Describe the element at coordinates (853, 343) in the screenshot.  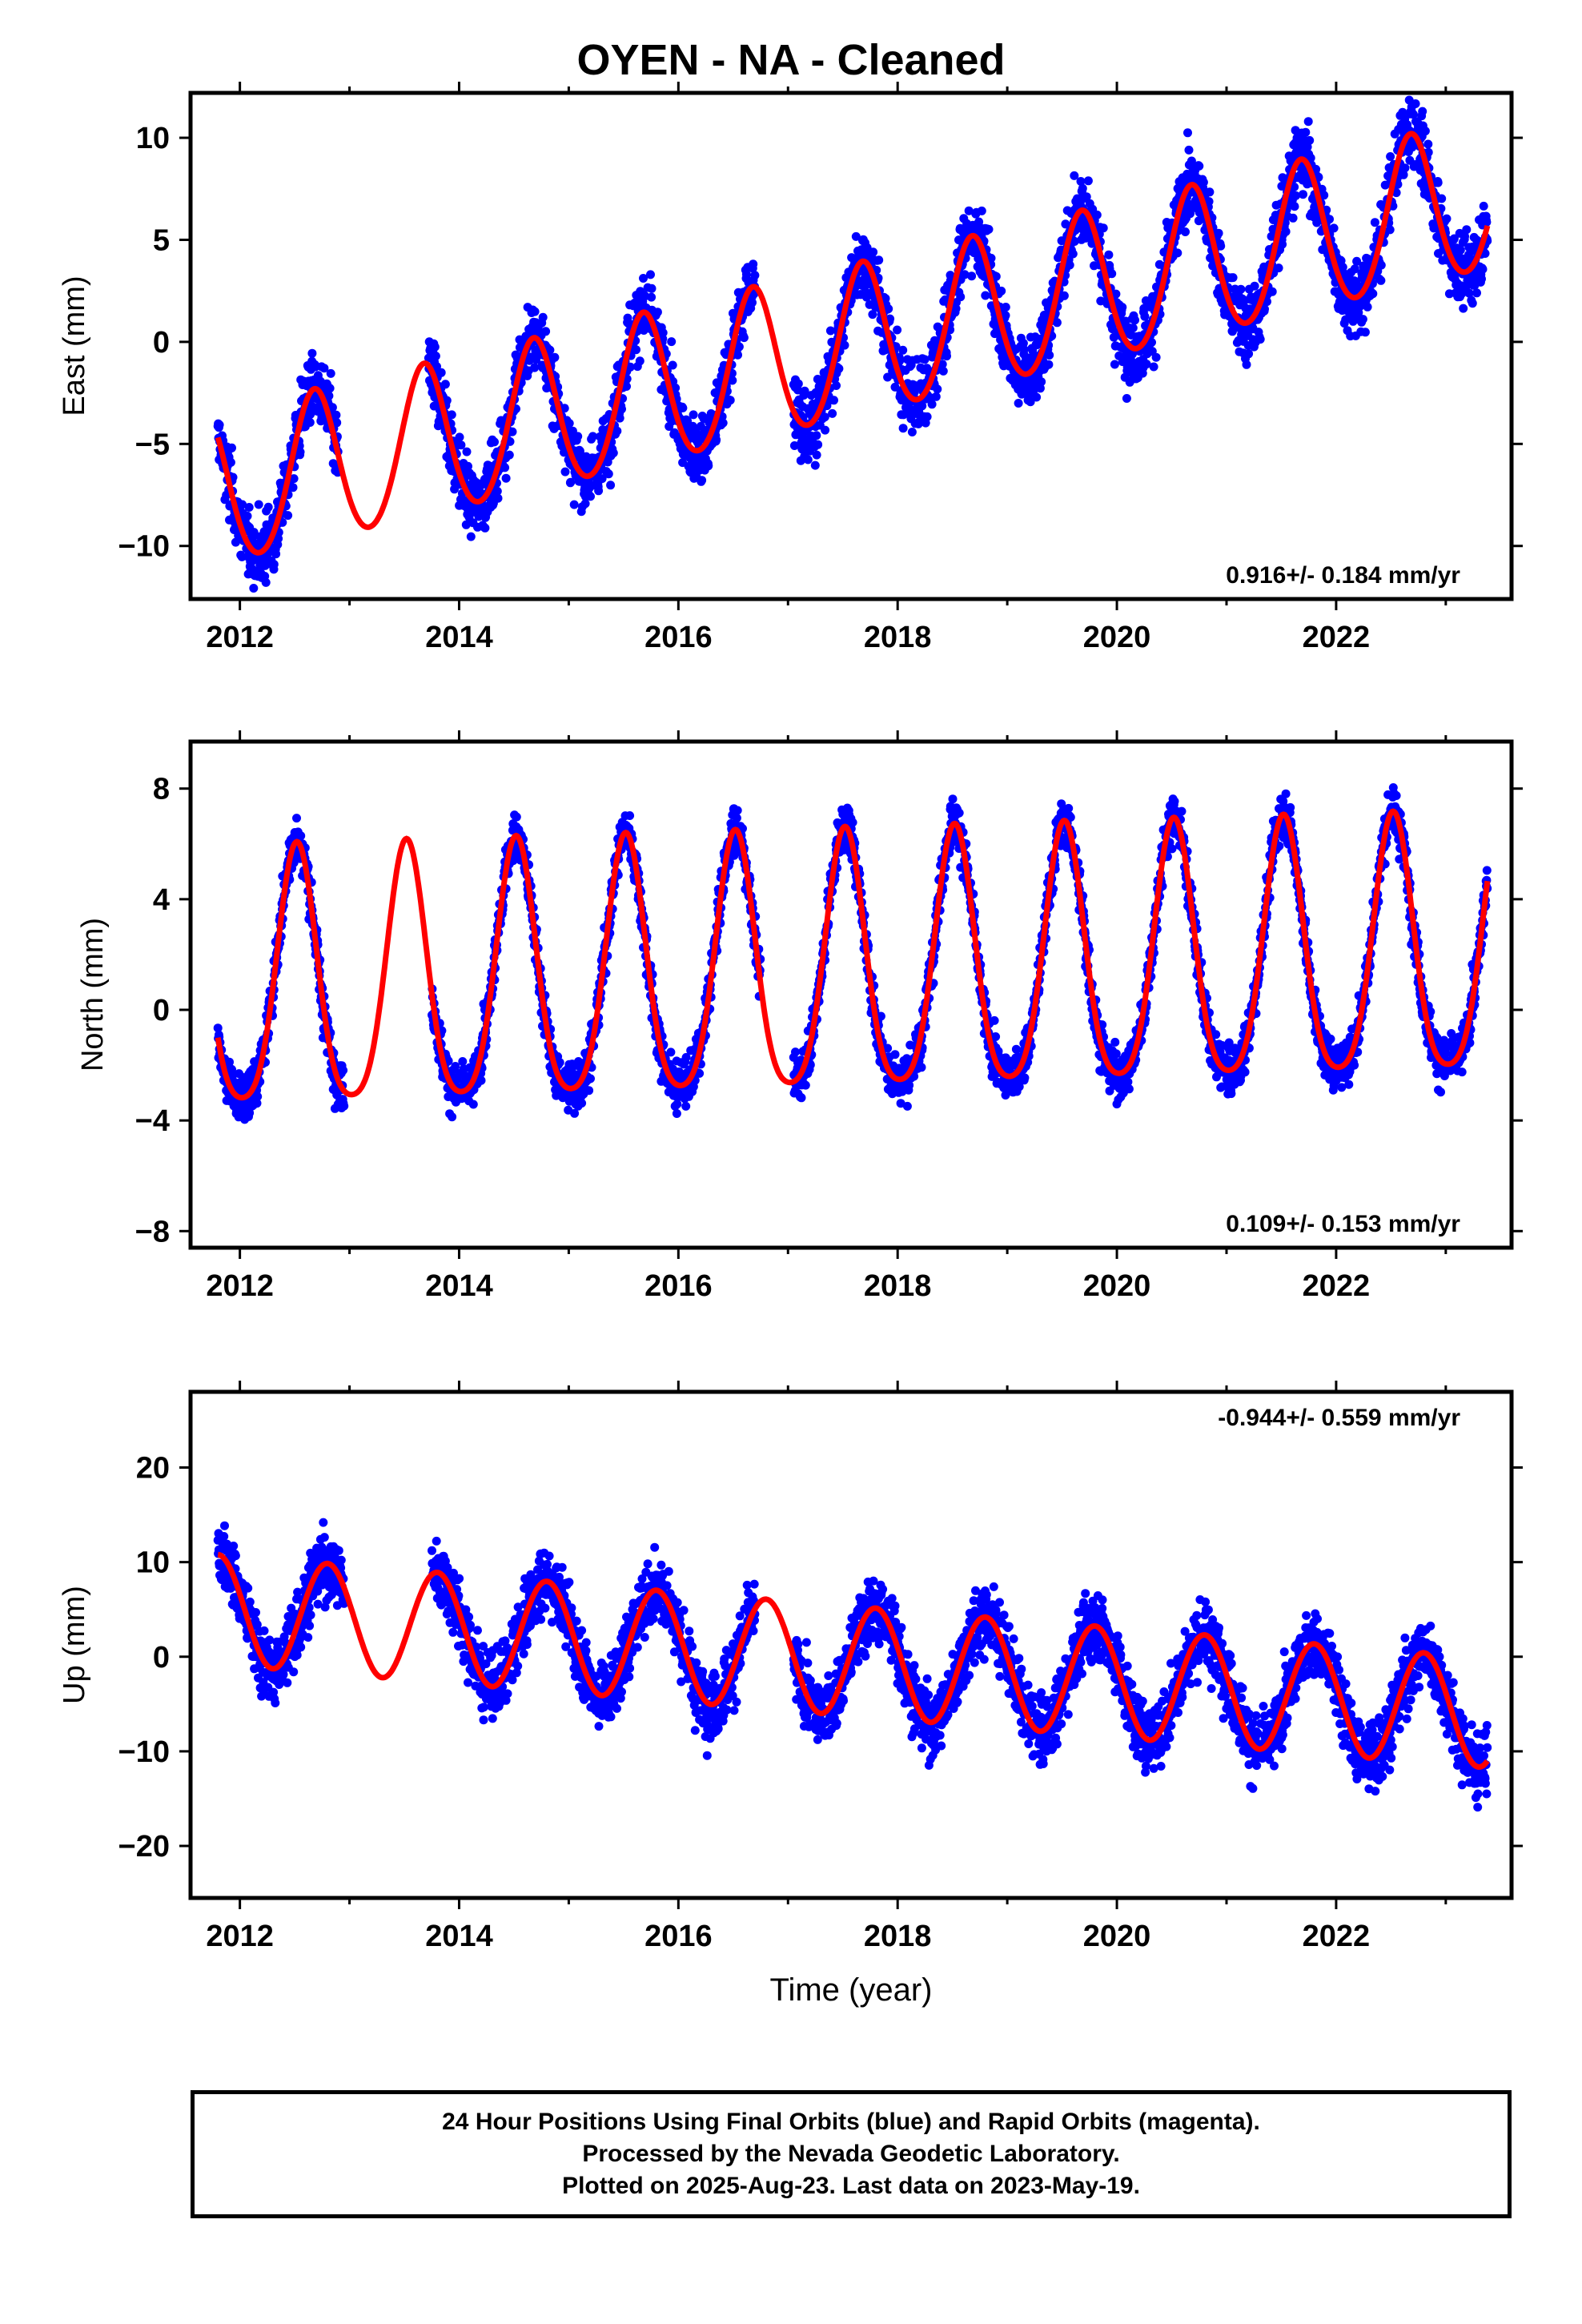
I see `east-model-line` at that location.